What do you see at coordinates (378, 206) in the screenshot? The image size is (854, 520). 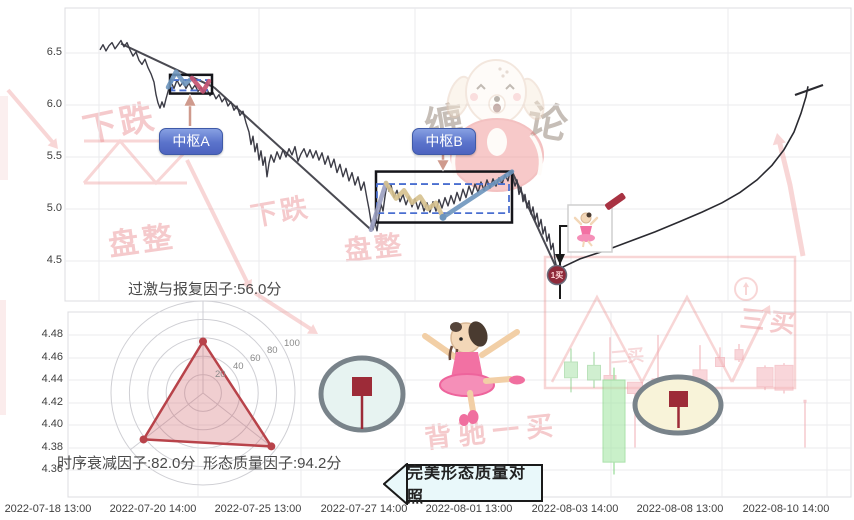 I see `pen-purple-b` at bounding box center [378, 206].